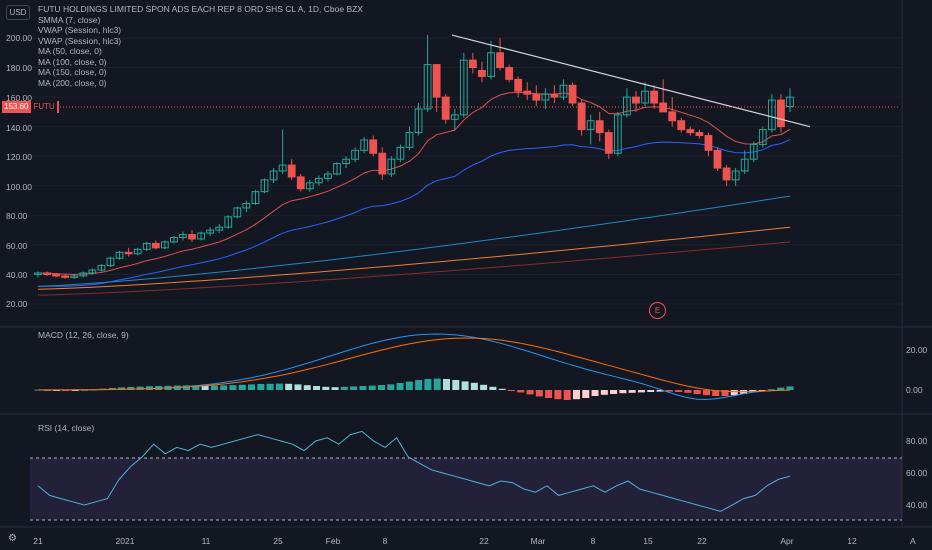 This screenshot has height=550, width=932. What do you see at coordinates (12, 538) in the screenshot?
I see `gear-icon: ⚙` at bounding box center [12, 538].